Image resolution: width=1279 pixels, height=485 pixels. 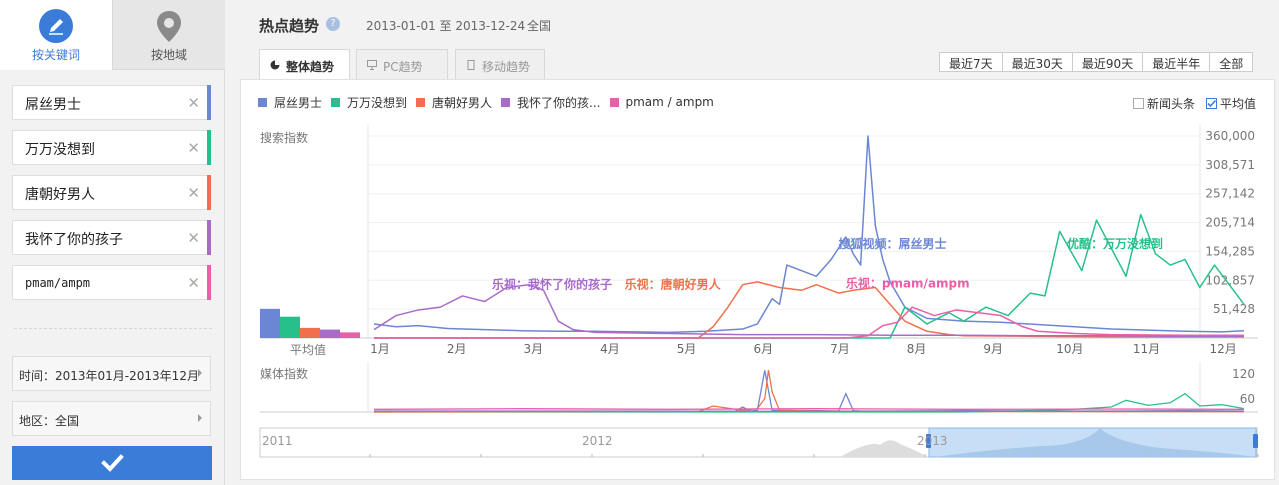 I want to click on sidebar-tabs: 按关键词 按地域, so click(x=112, y=35).